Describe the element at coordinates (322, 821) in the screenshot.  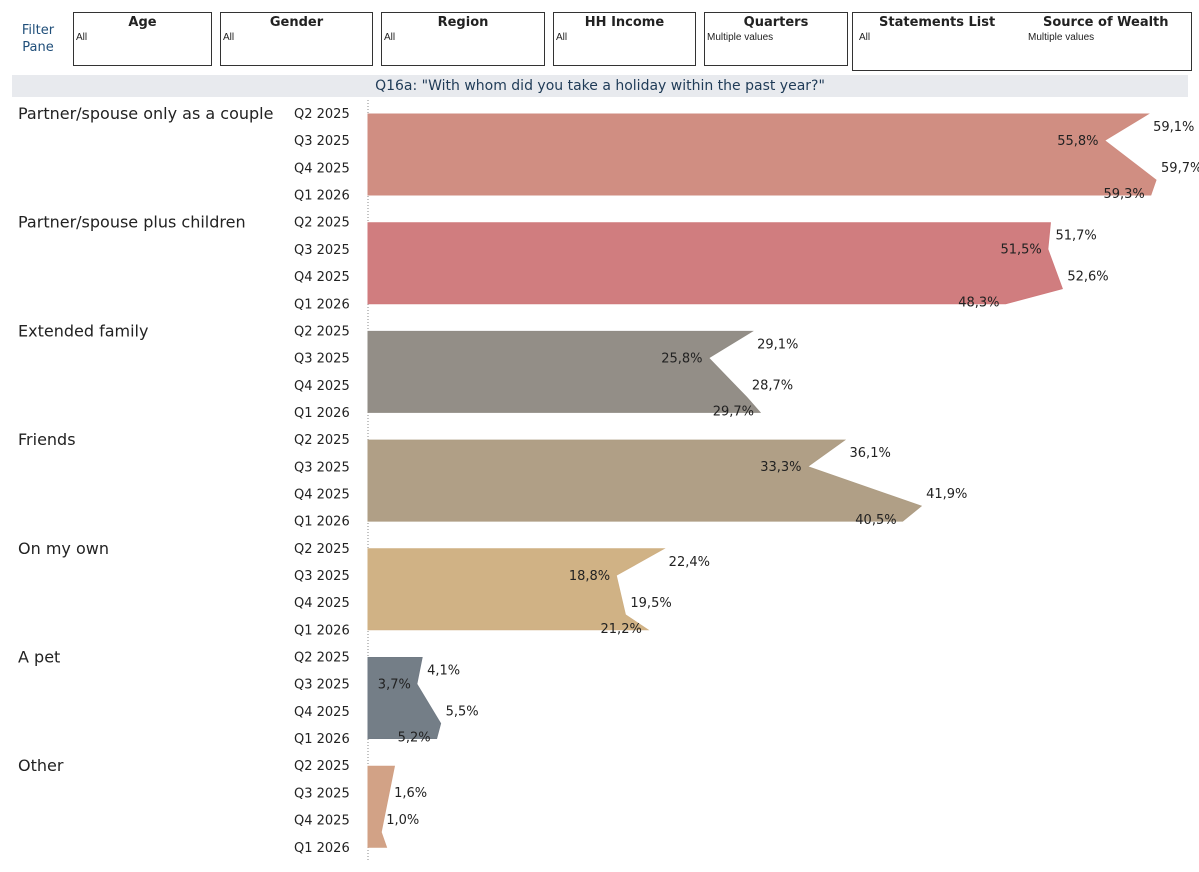
I see `quarter-label-6-2: Q4 2025` at that location.